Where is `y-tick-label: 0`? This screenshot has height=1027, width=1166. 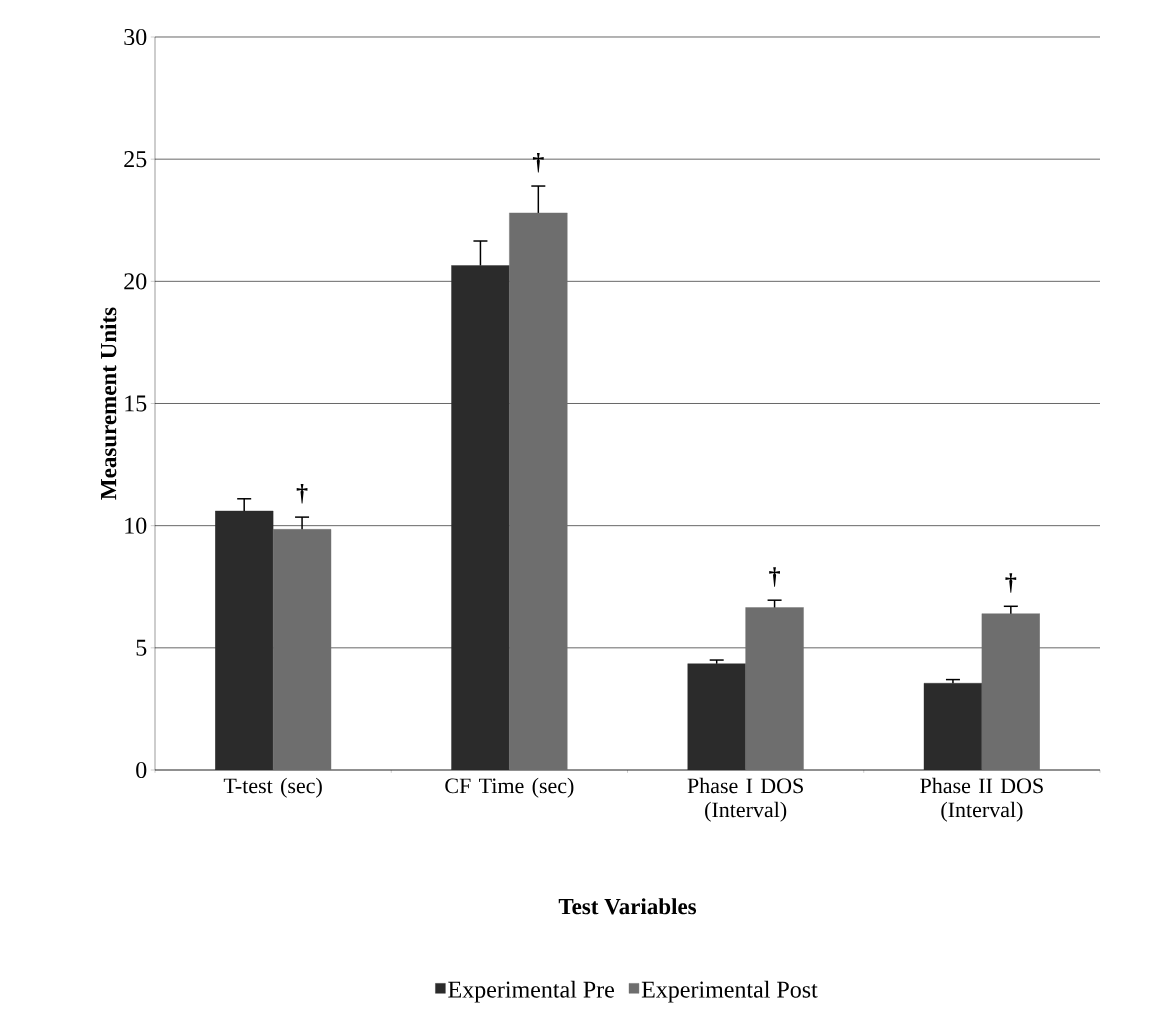 y-tick-label: 0 is located at coordinates (141, 770).